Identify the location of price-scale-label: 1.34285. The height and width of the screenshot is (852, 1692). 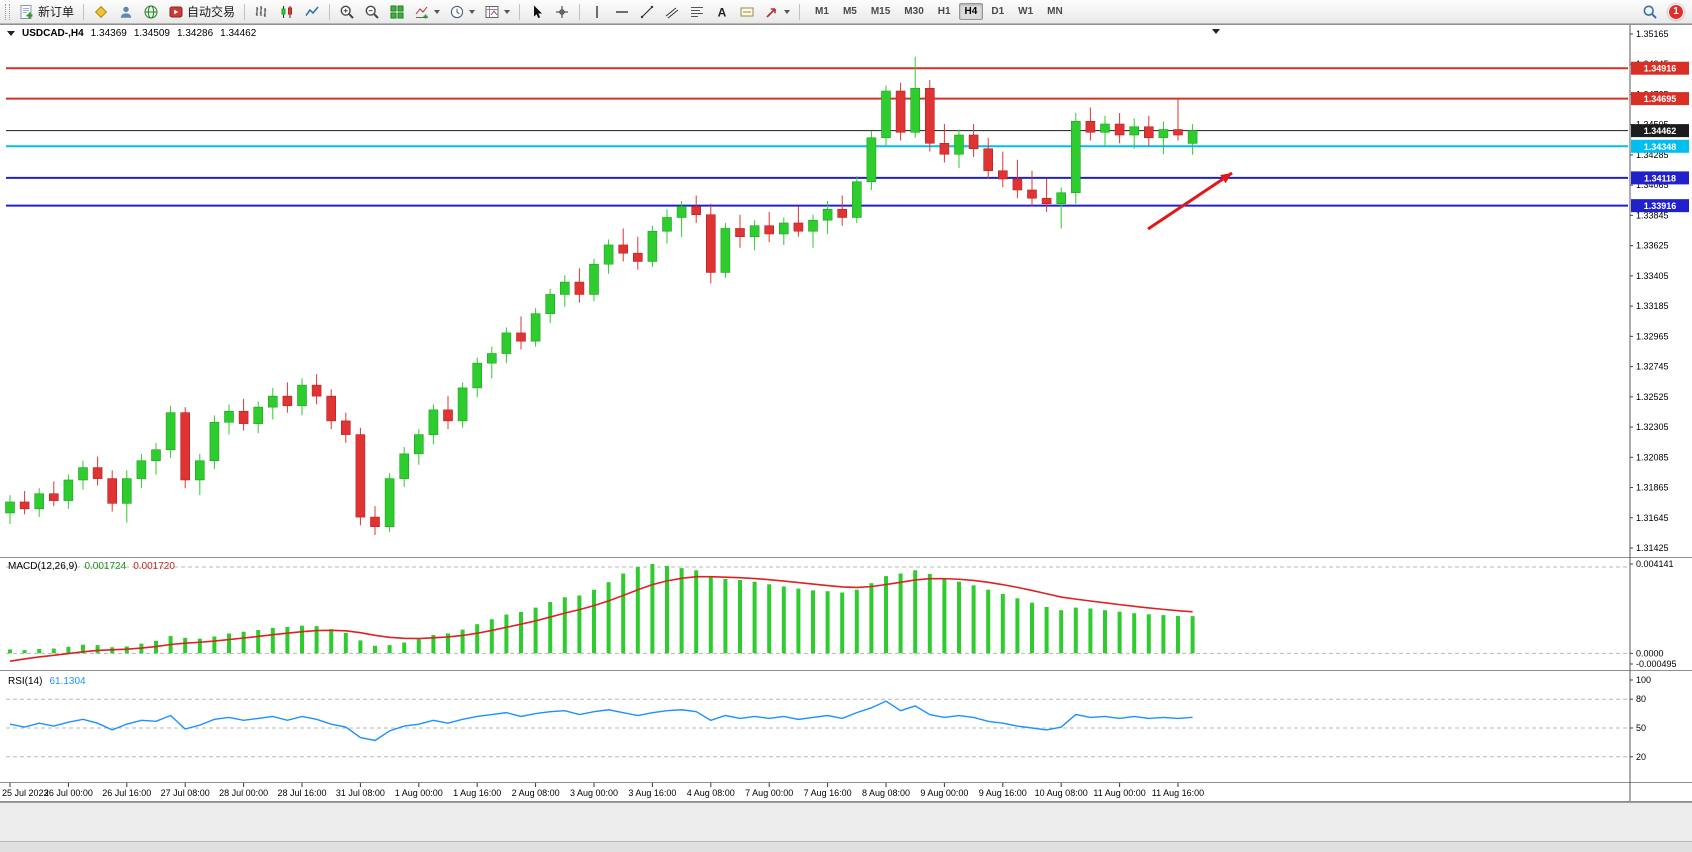
(1652, 155).